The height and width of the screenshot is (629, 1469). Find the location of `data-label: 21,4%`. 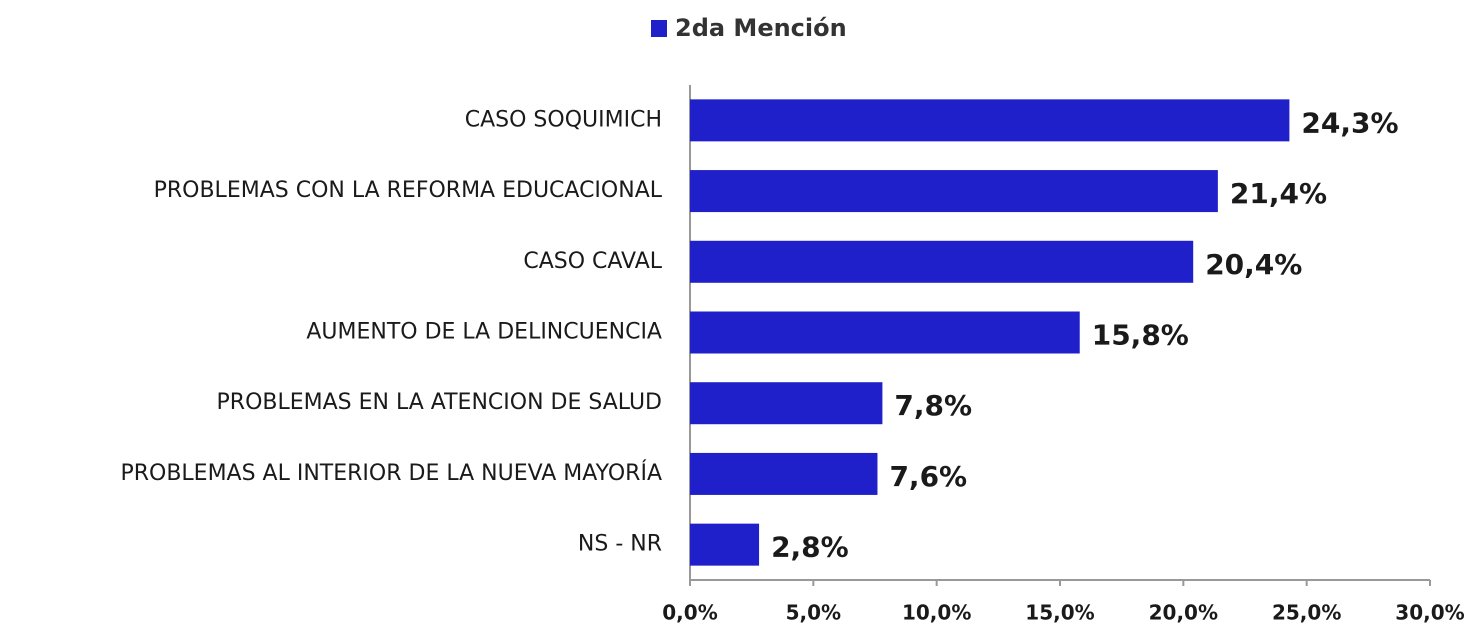

data-label: 21,4% is located at coordinates (1278, 193).